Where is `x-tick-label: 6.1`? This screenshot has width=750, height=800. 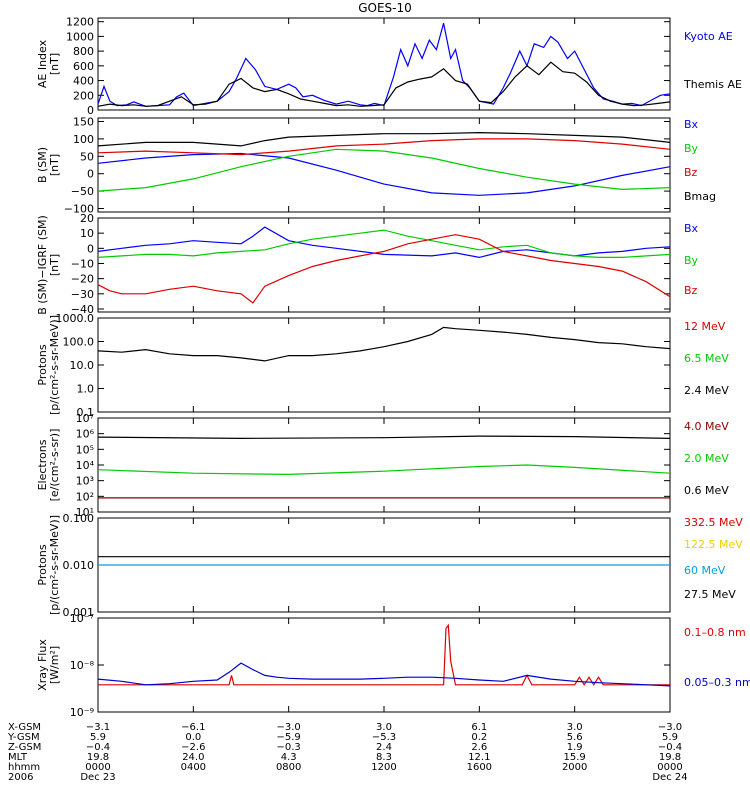 x-tick-label: 6.1 is located at coordinates (479, 727).